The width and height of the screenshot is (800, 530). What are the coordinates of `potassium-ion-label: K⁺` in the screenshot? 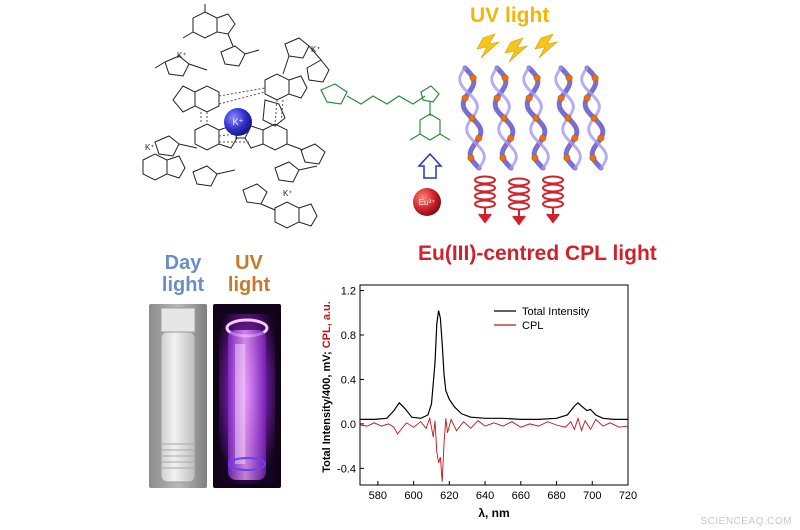 It's located at (238, 122).